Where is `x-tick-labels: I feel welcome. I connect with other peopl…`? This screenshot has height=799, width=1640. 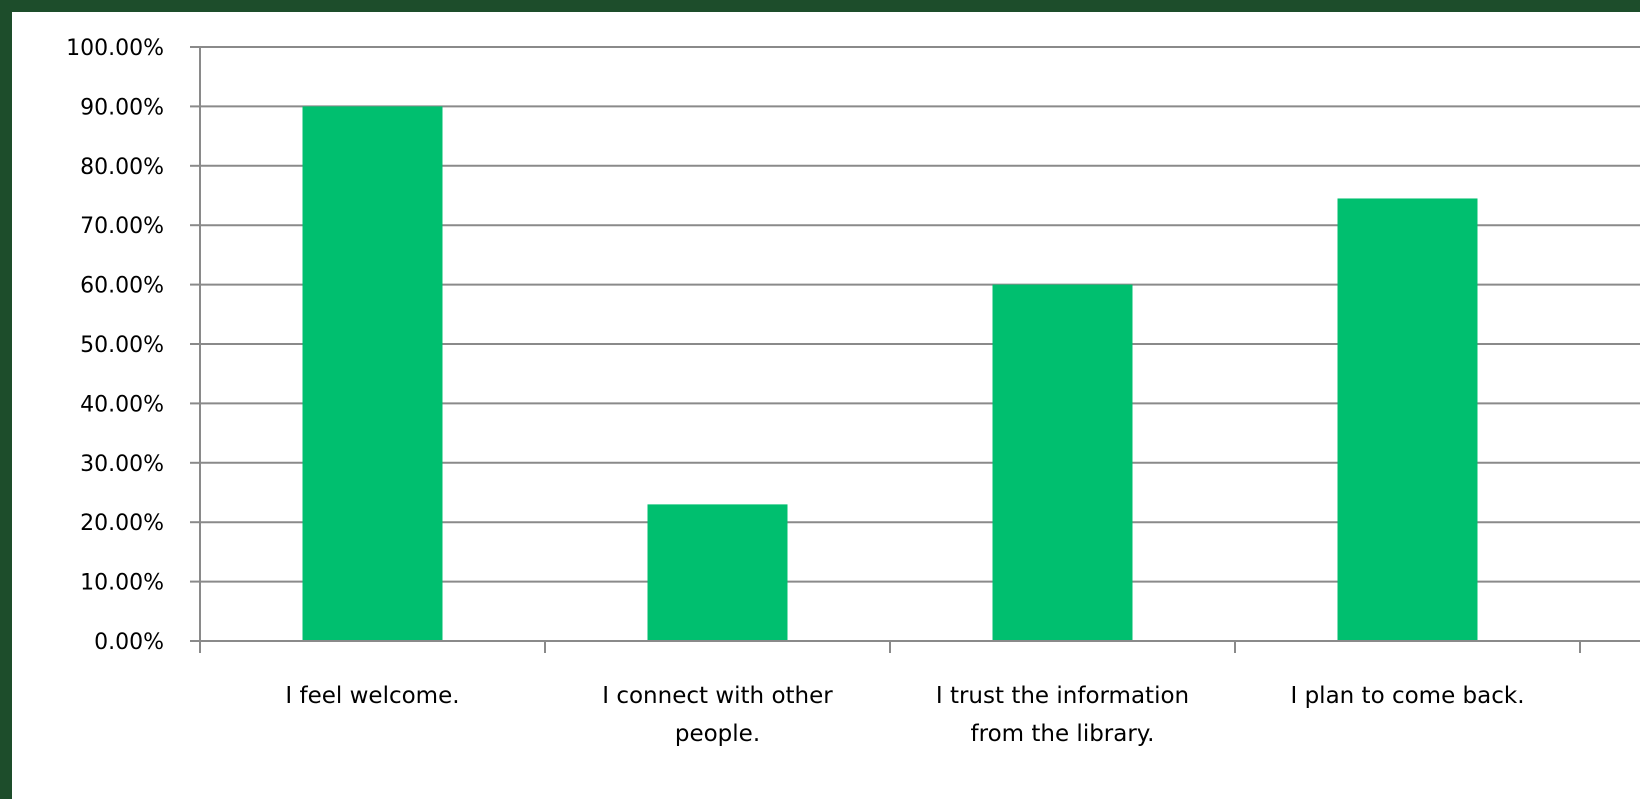 x-tick-labels: I feel welcome. I connect with other peopl… is located at coordinates (904, 715).